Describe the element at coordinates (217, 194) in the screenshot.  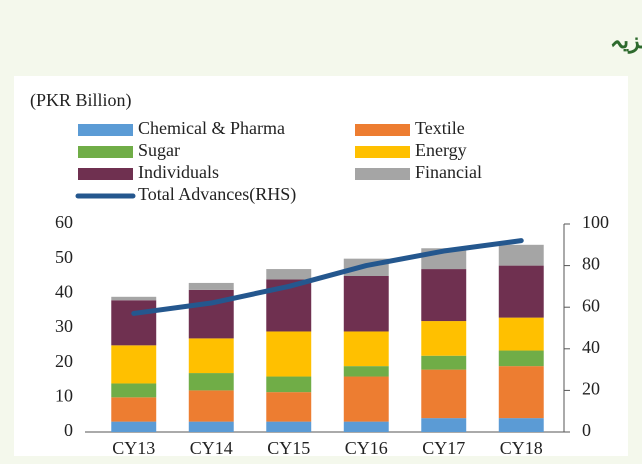
I see `legend-label: Total Advances(RHS)` at that location.